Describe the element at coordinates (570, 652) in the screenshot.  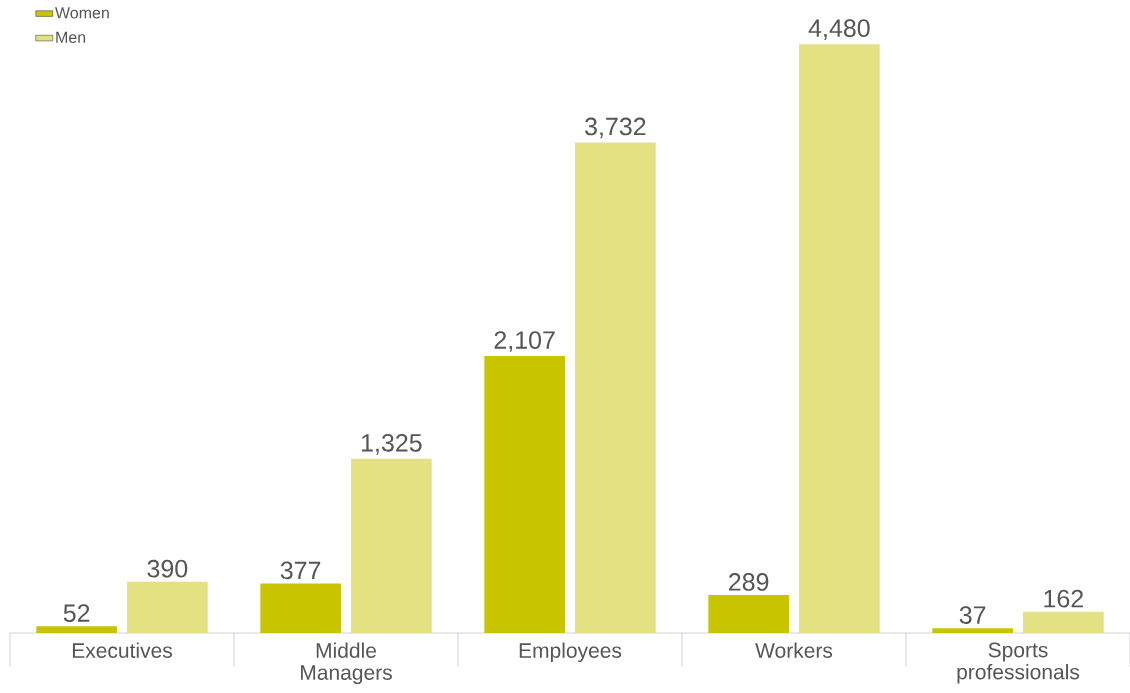
I see `x-tick-label: Employees` at that location.